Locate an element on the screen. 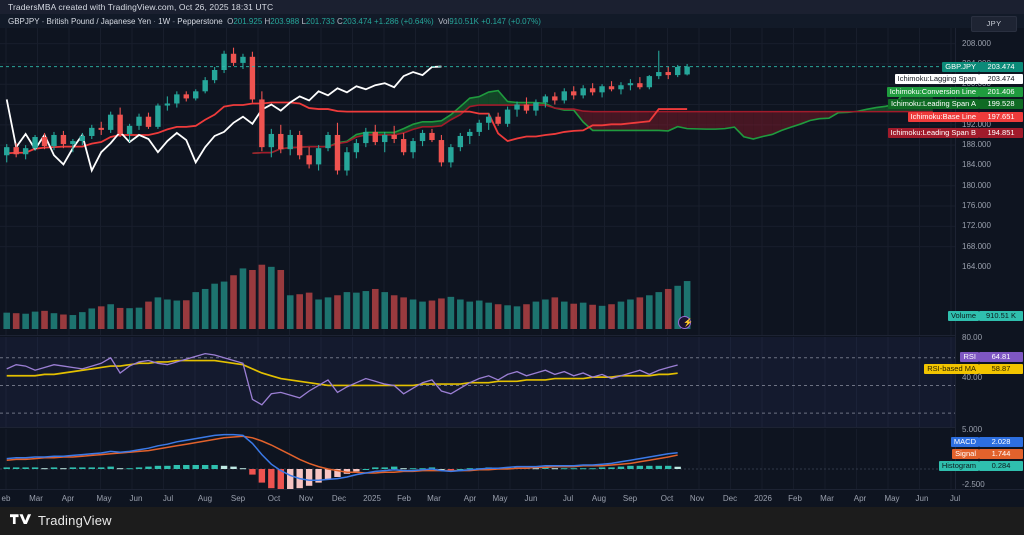 The image size is (1024, 535). brand-bar: TradingView is located at coordinates (512, 521).